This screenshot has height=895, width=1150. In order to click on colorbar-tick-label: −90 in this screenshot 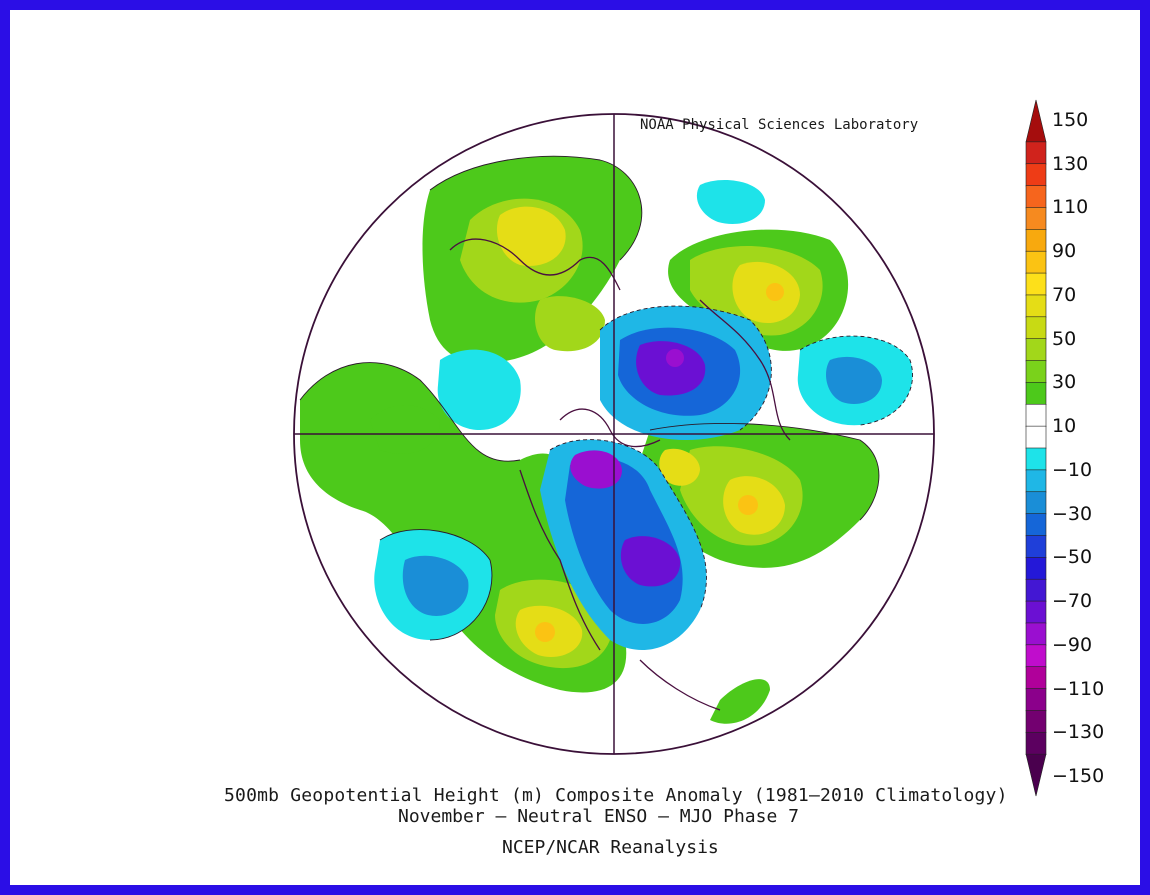, I will do `click(1072, 644)`.